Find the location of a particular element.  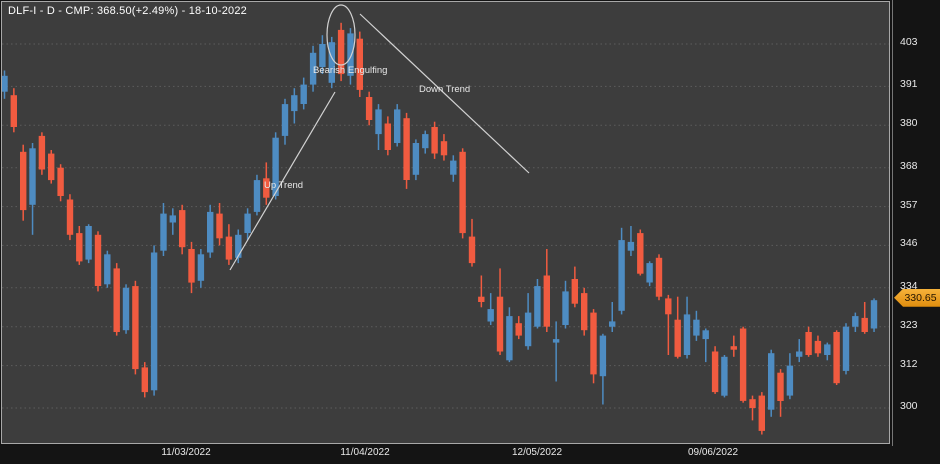

date-tick-label: 11/04/2022 is located at coordinates (365, 452).